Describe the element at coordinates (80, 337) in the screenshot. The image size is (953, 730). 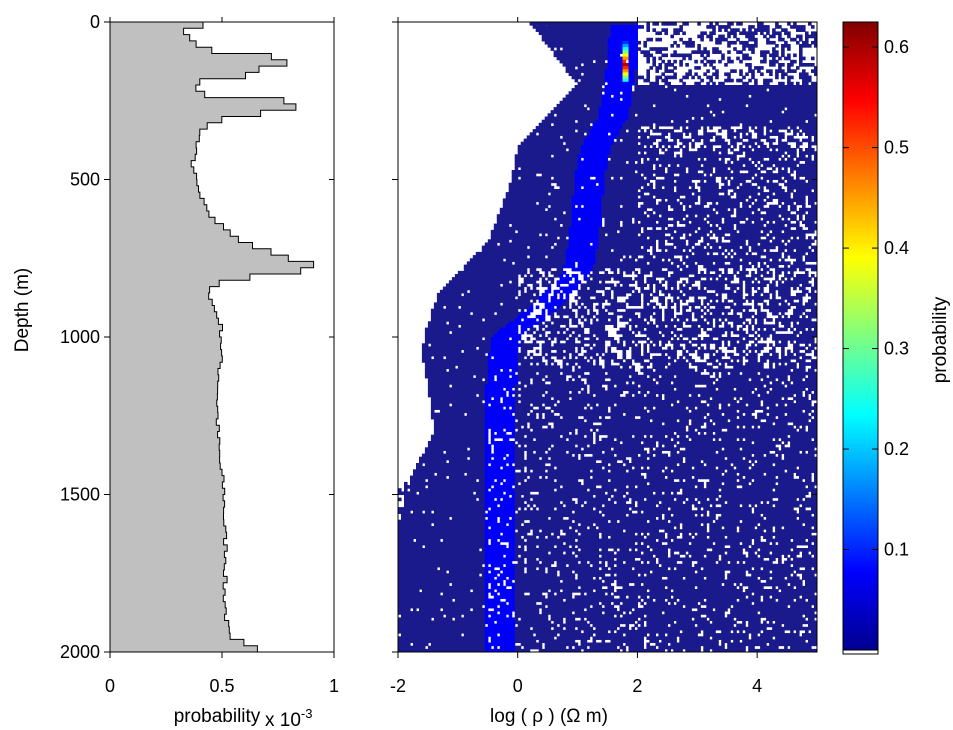
I see `histogram-y-tick-label: 1000` at that location.